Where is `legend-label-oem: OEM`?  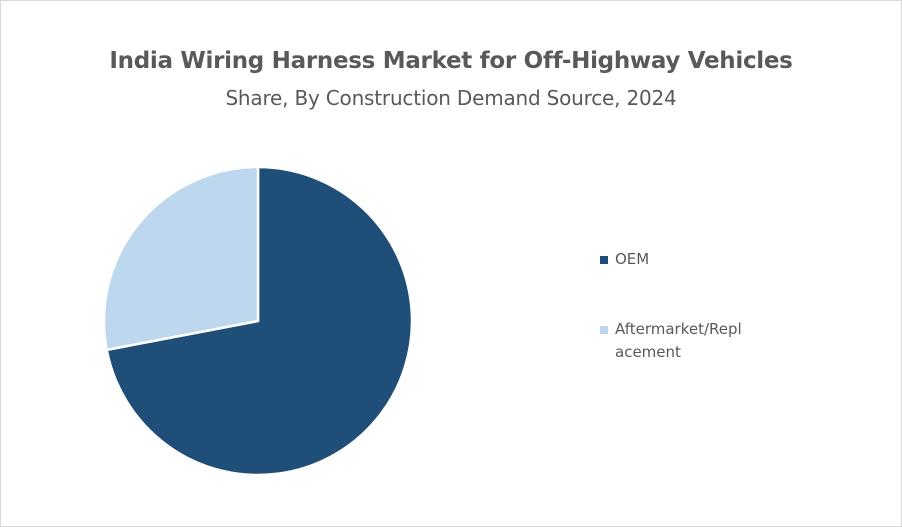 legend-label-oem: OEM is located at coordinates (632, 259).